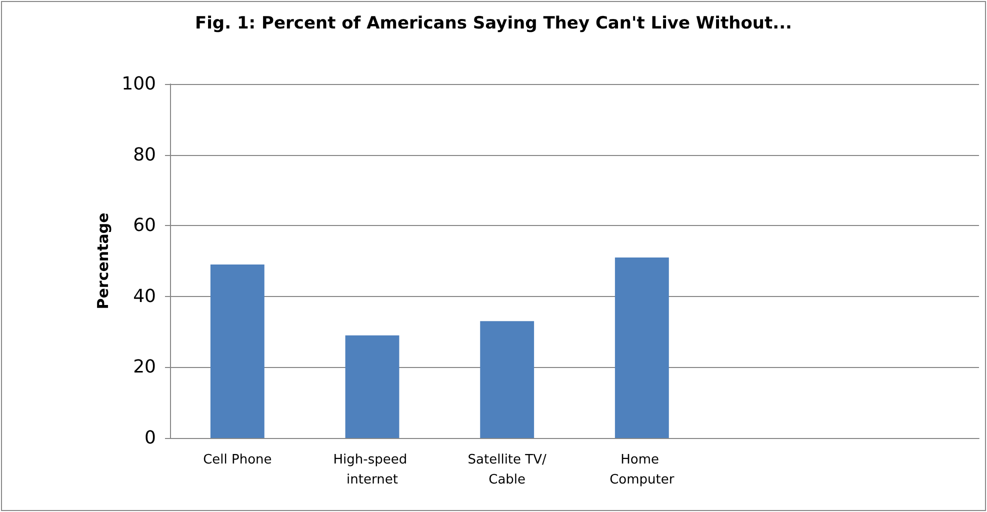 The height and width of the screenshot is (512, 987). Describe the element at coordinates (144, 155) in the screenshot. I see `y-tick-label: 80` at that location.